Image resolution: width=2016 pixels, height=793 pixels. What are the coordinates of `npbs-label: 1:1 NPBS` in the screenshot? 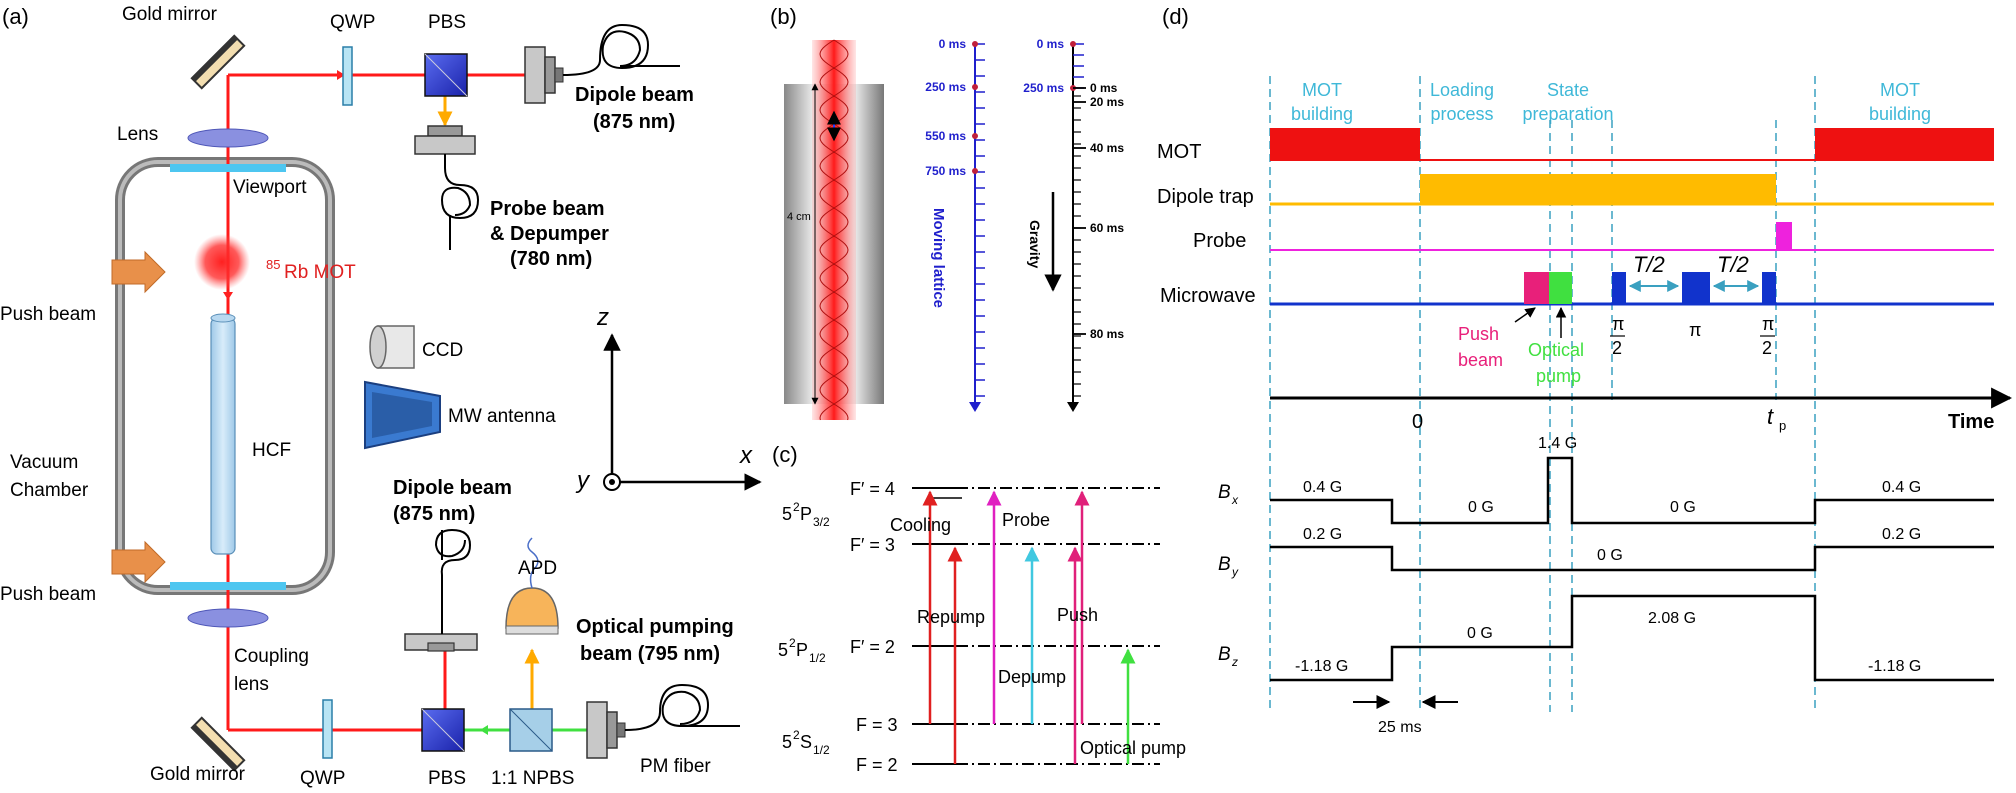 It's located at (532, 778).